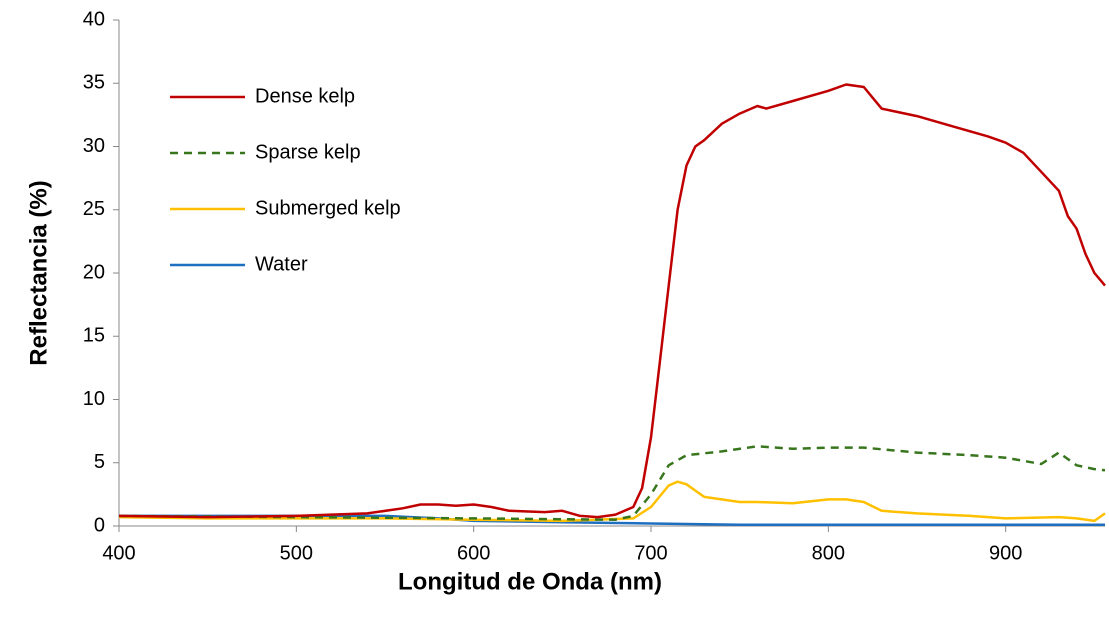  What do you see at coordinates (38, 272) in the screenshot?
I see `y-axis-title: Reflectancia (%)` at bounding box center [38, 272].